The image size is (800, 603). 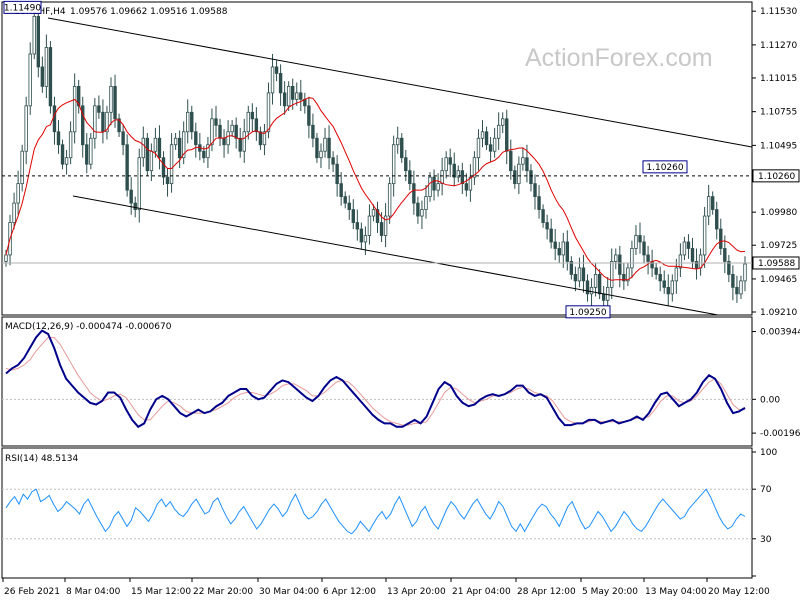 I want to click on level-price-tag-box, so click(x=776, y=176).